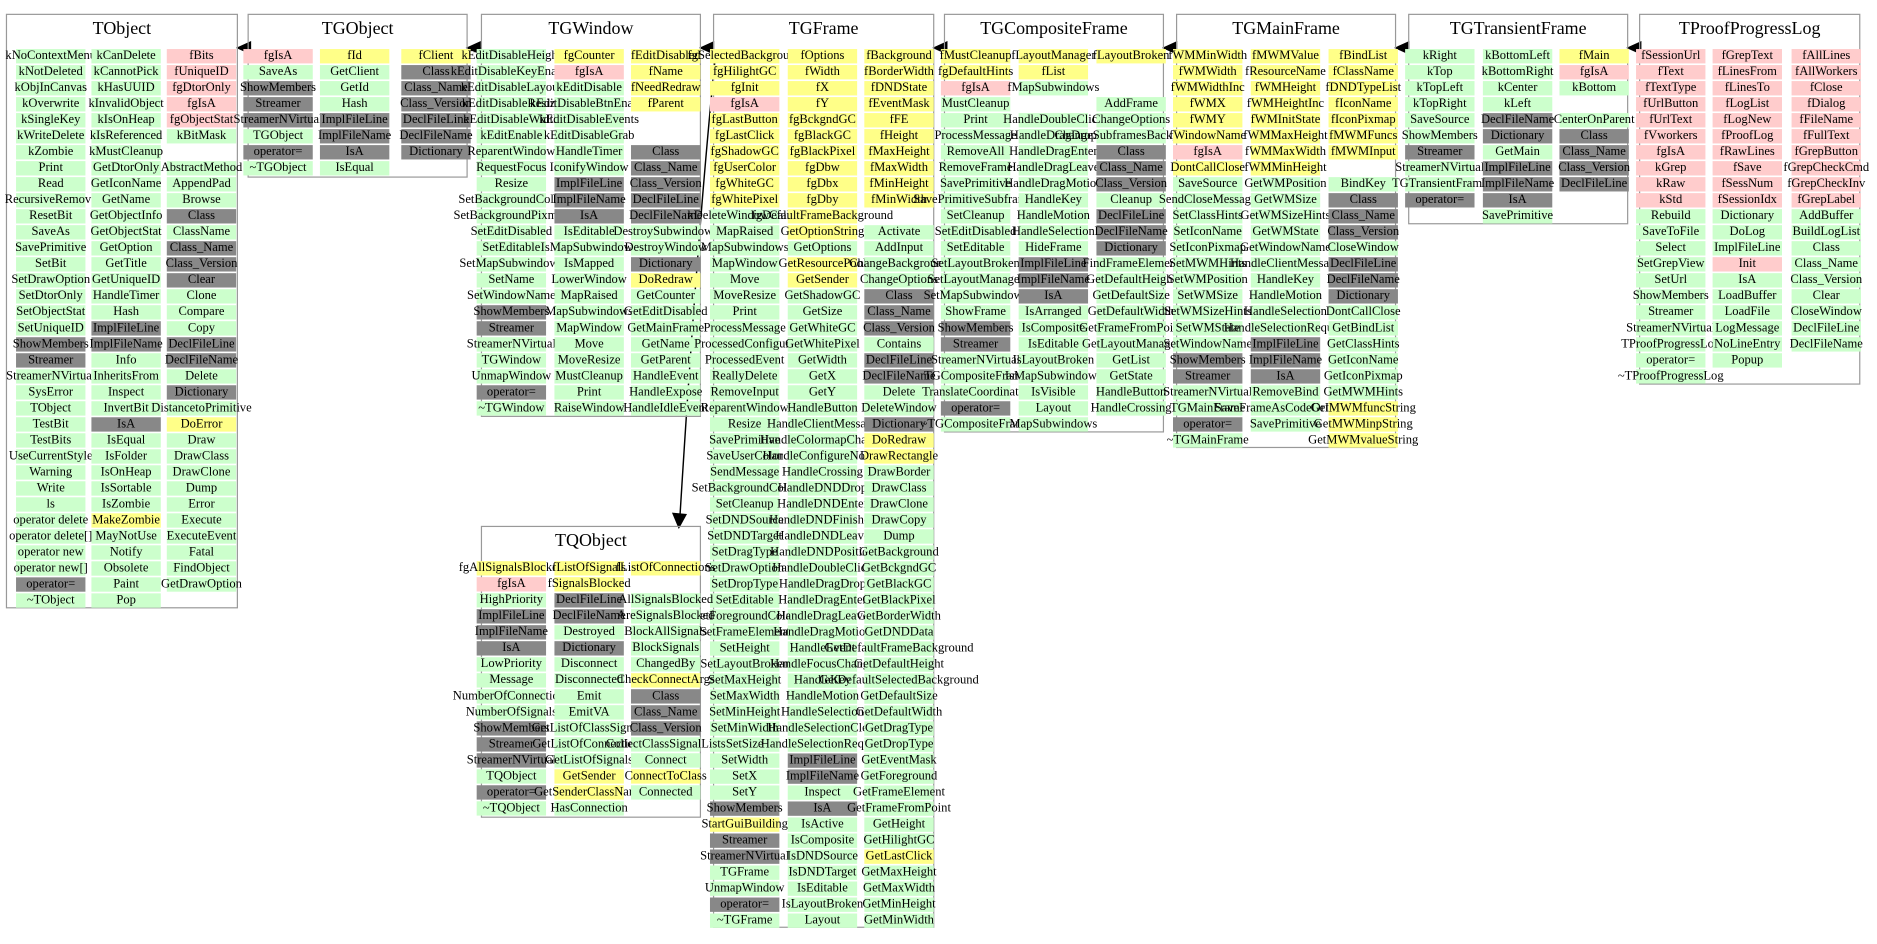 The width and height of the screenshot is (1877, 944). Describe the element at coordinates (202, 423) in the screenshot. I see `member-label: DoError` at that location.